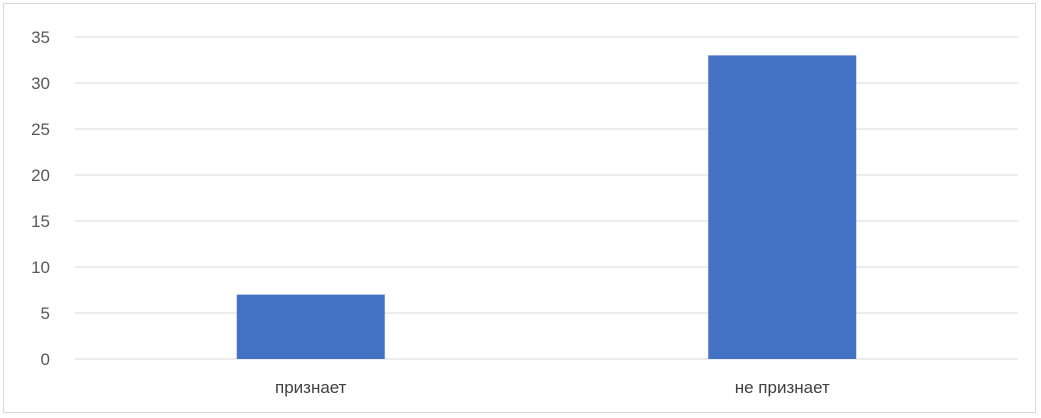 The height and width of the screenshot is (418, 1041). I want to click on bar-does-not-recognize, so click(782, 207).